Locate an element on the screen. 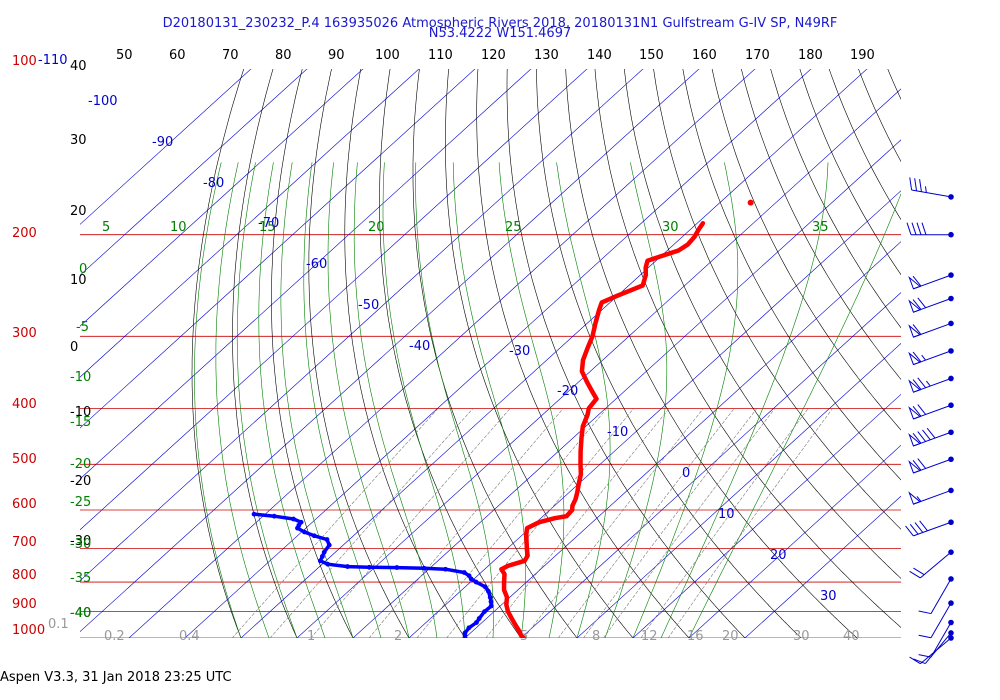 The height and width of the screenshot is (700, 1000). dry-adiabat-tick-label: 60 is located at coordinates (177, 55).